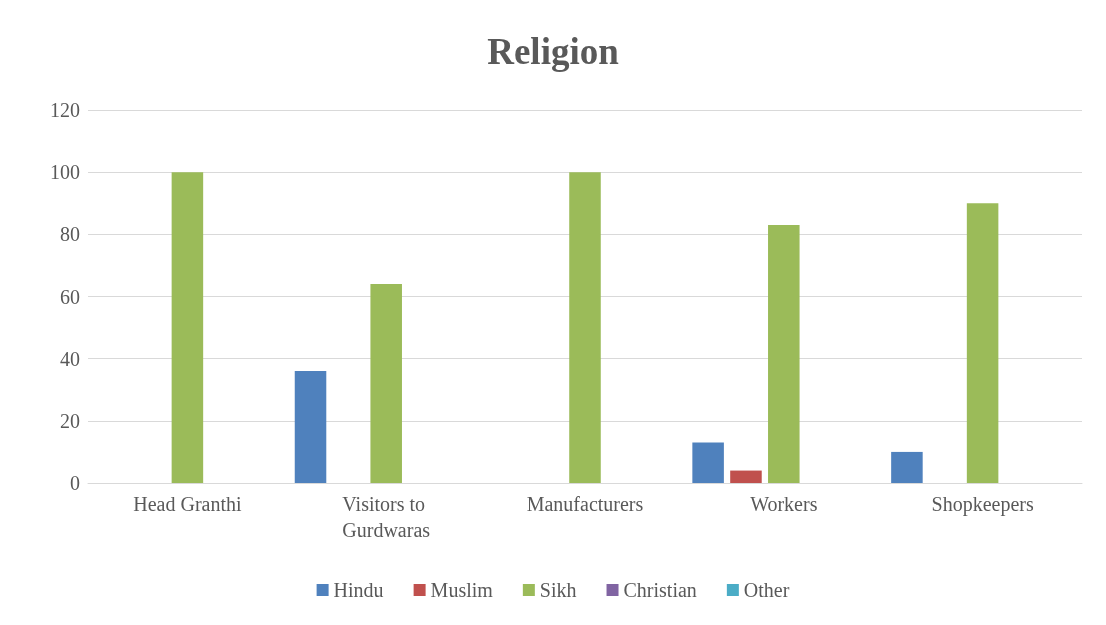 The height and width of the screenshot is (625, 1106). Describe the element at coordinates (553, 51) in the screenshot. I see `chart-title: Religion` at that location.